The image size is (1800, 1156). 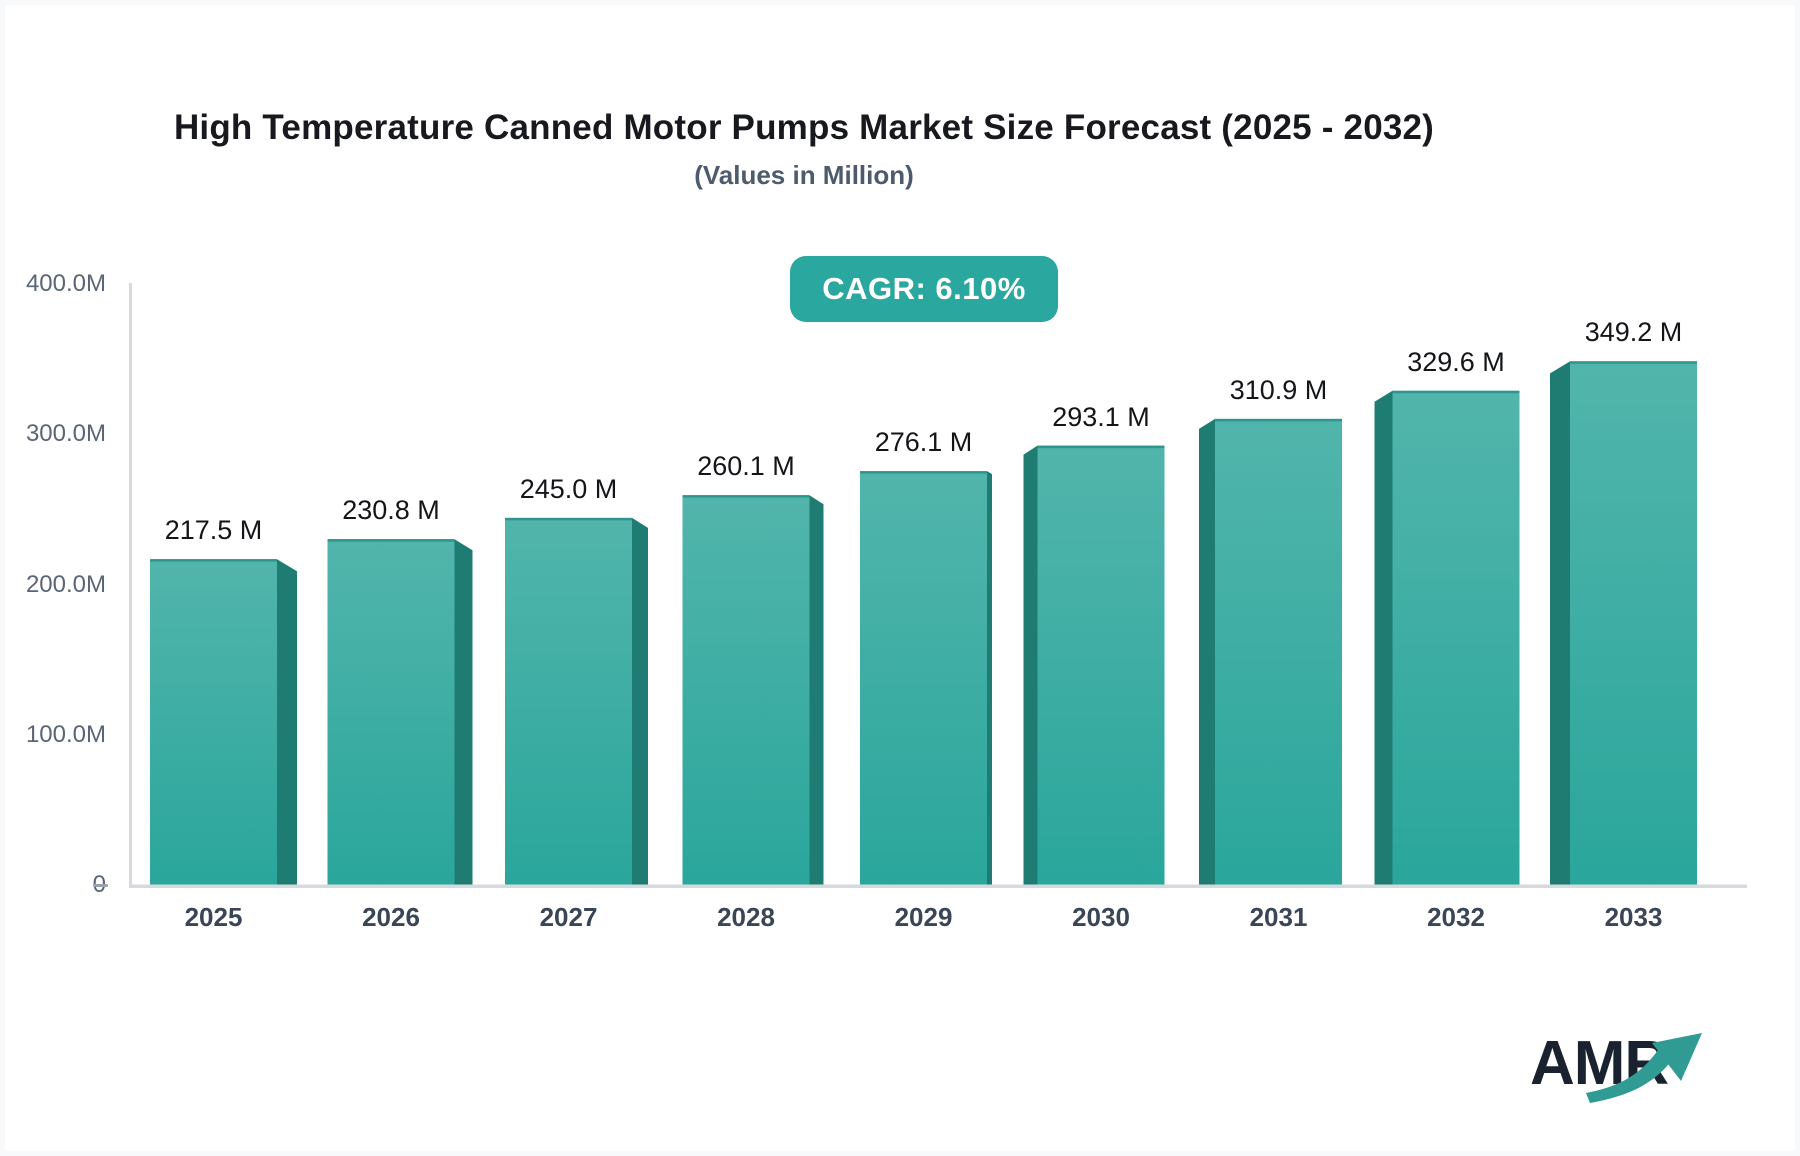 I want to click on bar-2033, so click(x=1623, y=623).